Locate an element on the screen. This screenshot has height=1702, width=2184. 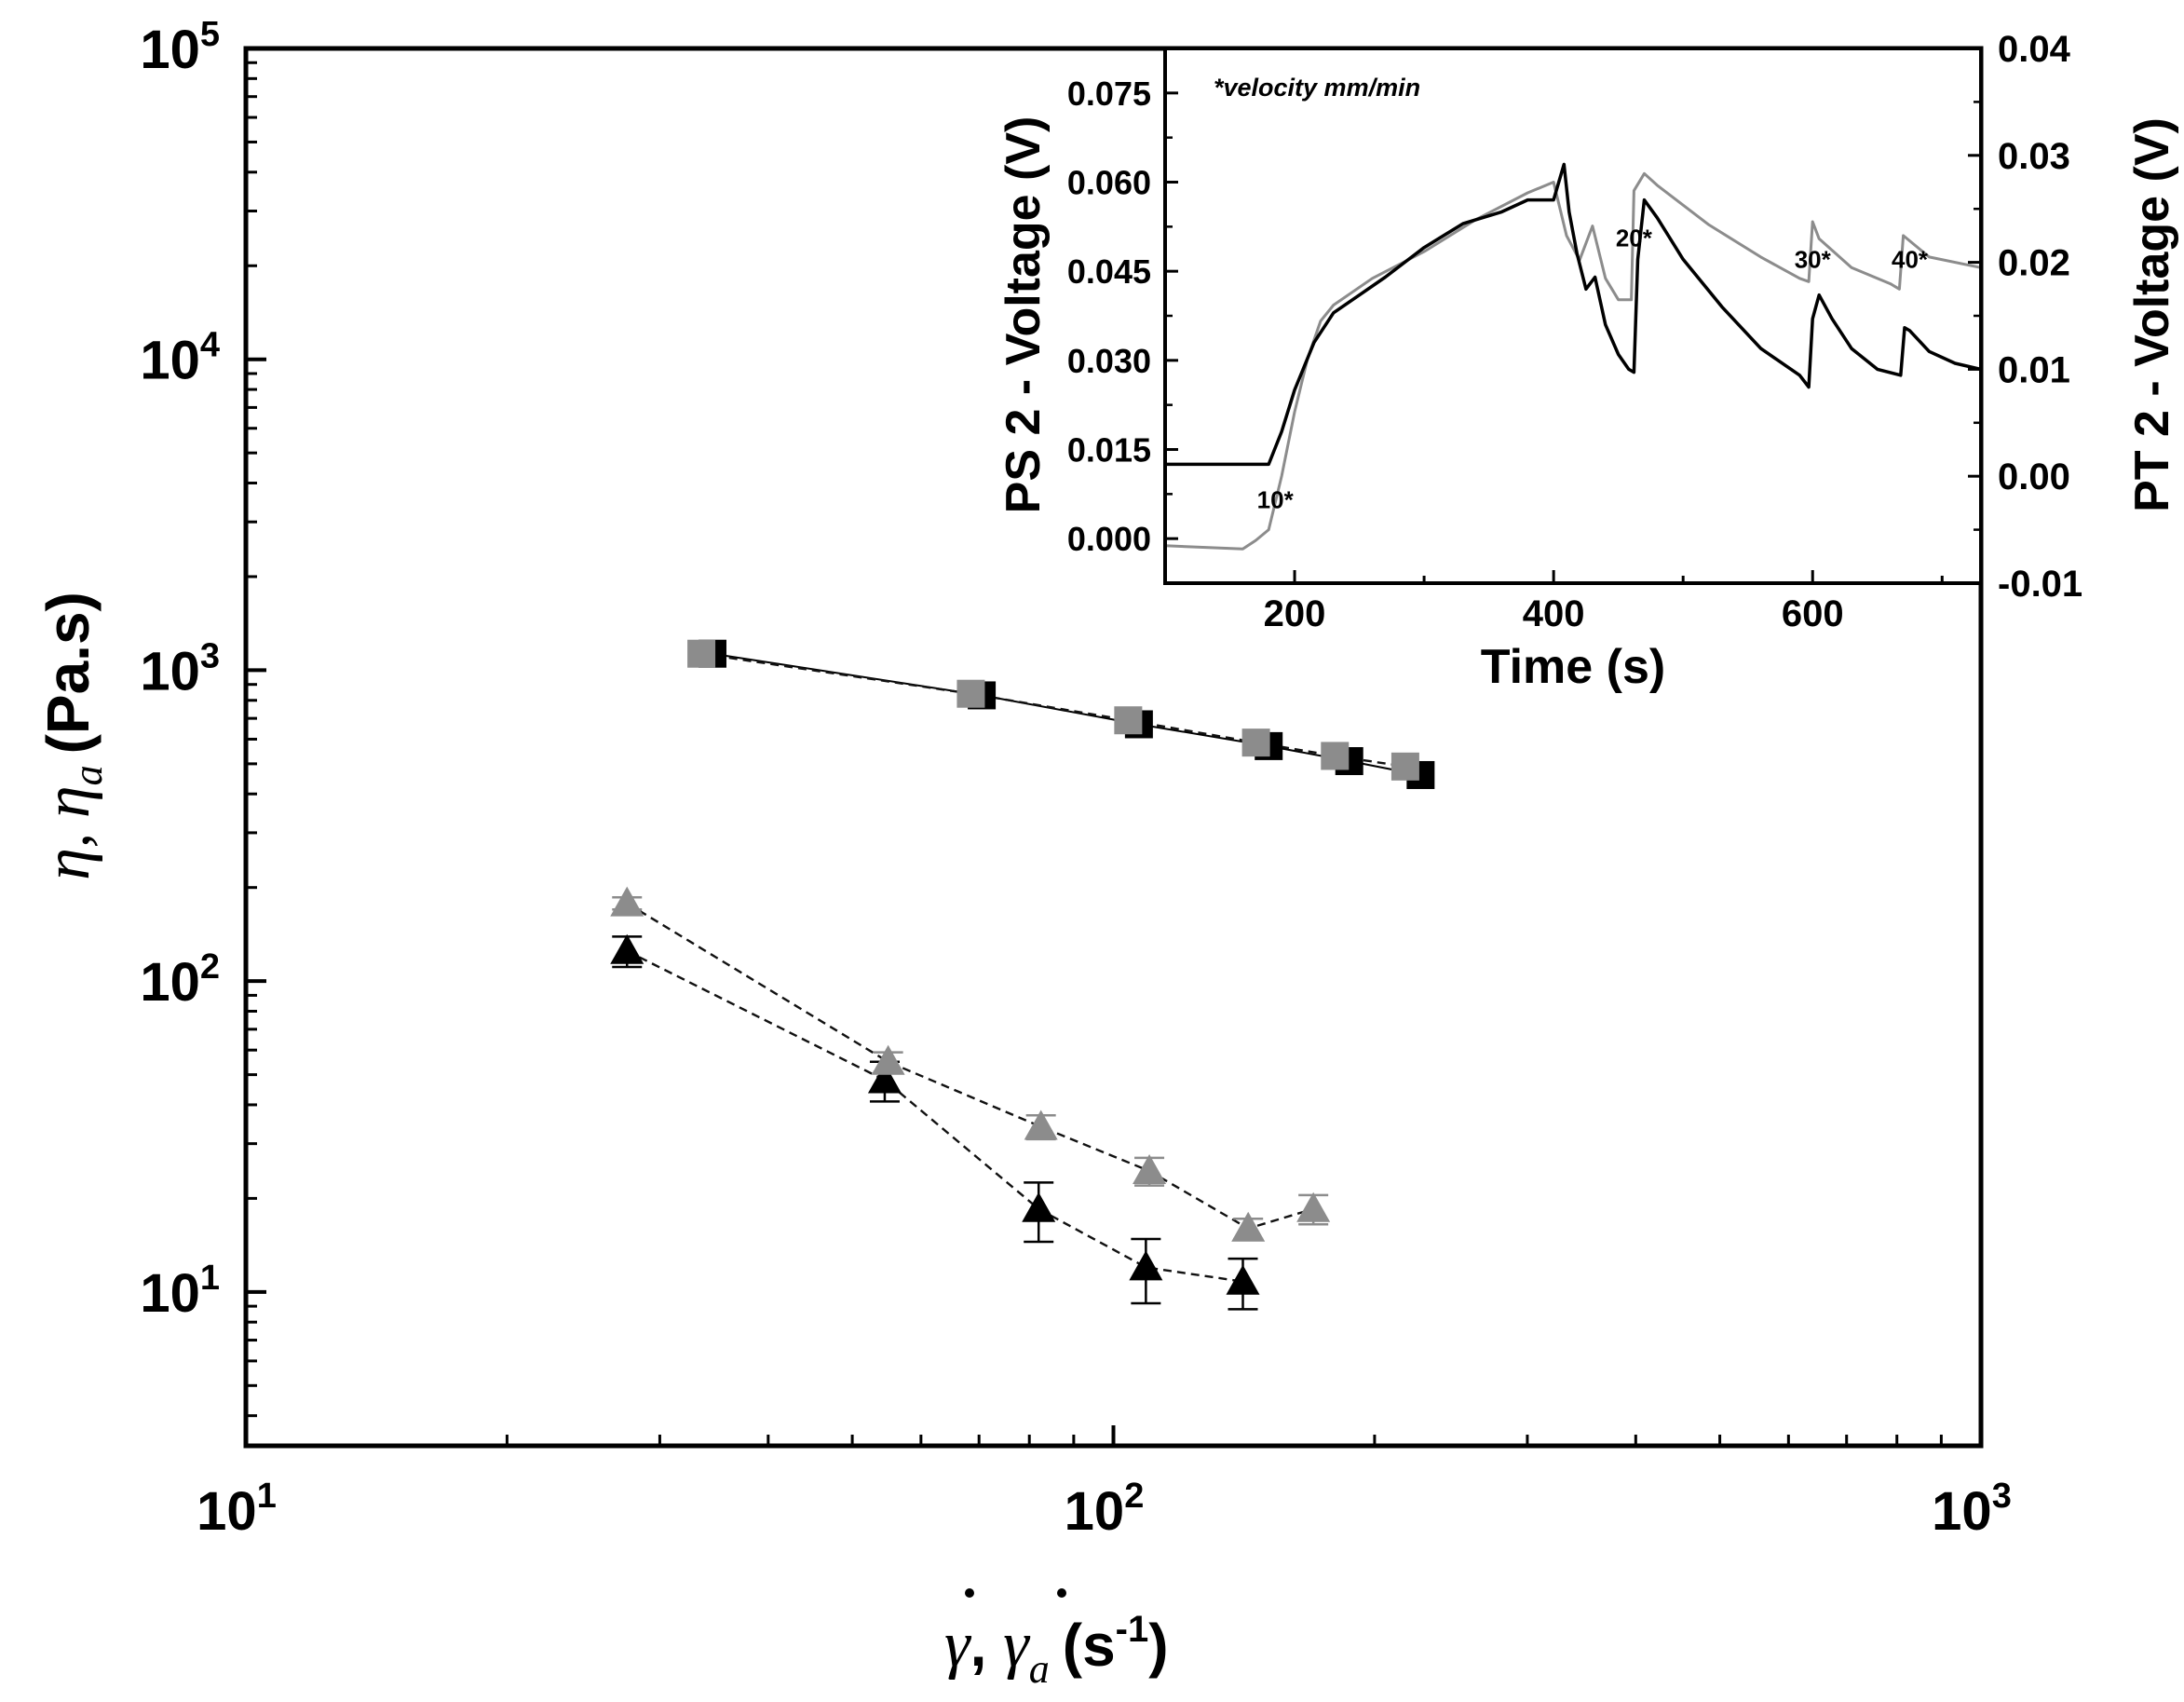
svg-text: PS 2 - Voltage (V) is located at coordinates (1024, 315).